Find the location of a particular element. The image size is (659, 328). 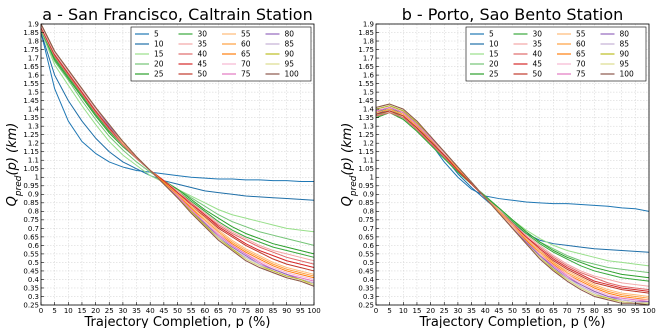

chart-title: a - San Francisco, Caltrain Station is located at coordinates (177, 14).